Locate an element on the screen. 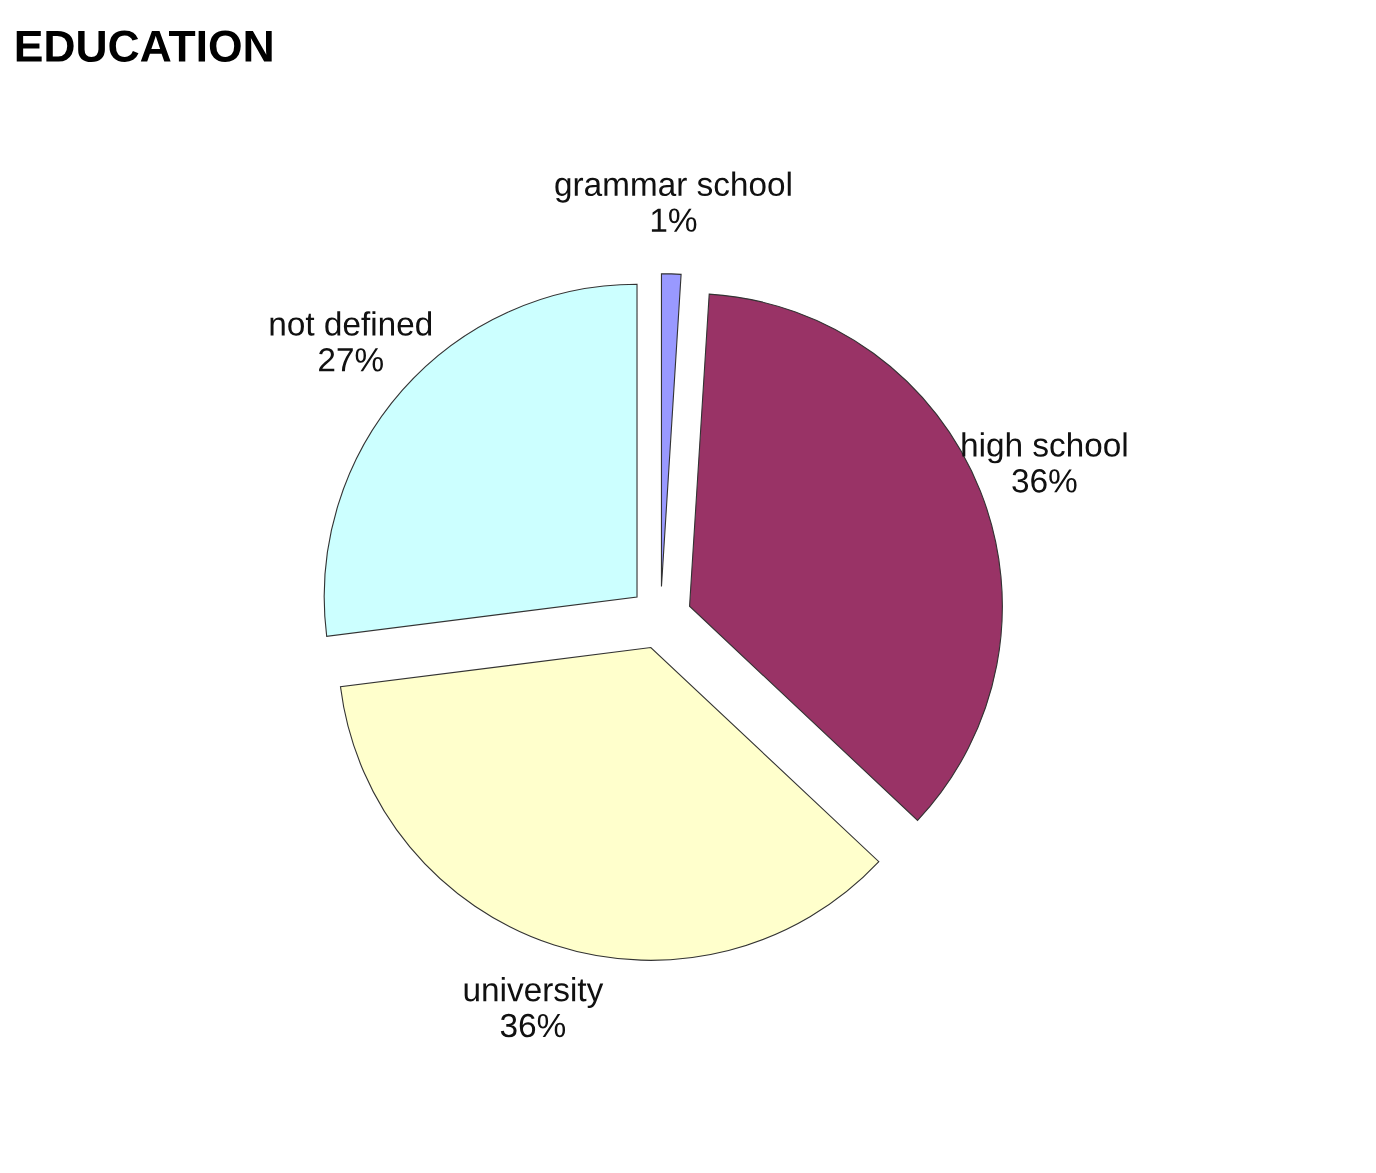  slice-label: not defined is located at coordinates (351, 323).